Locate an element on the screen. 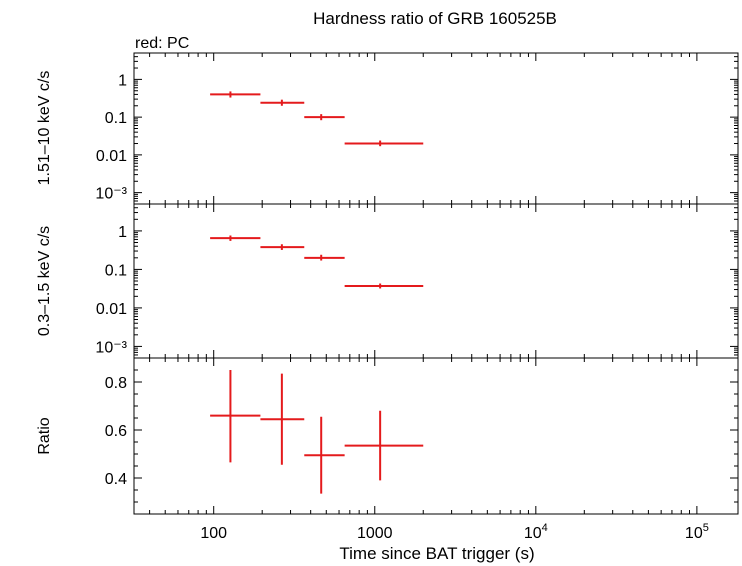  panel-bottom-y-label: Ratio is located at coordinates (44, 435).